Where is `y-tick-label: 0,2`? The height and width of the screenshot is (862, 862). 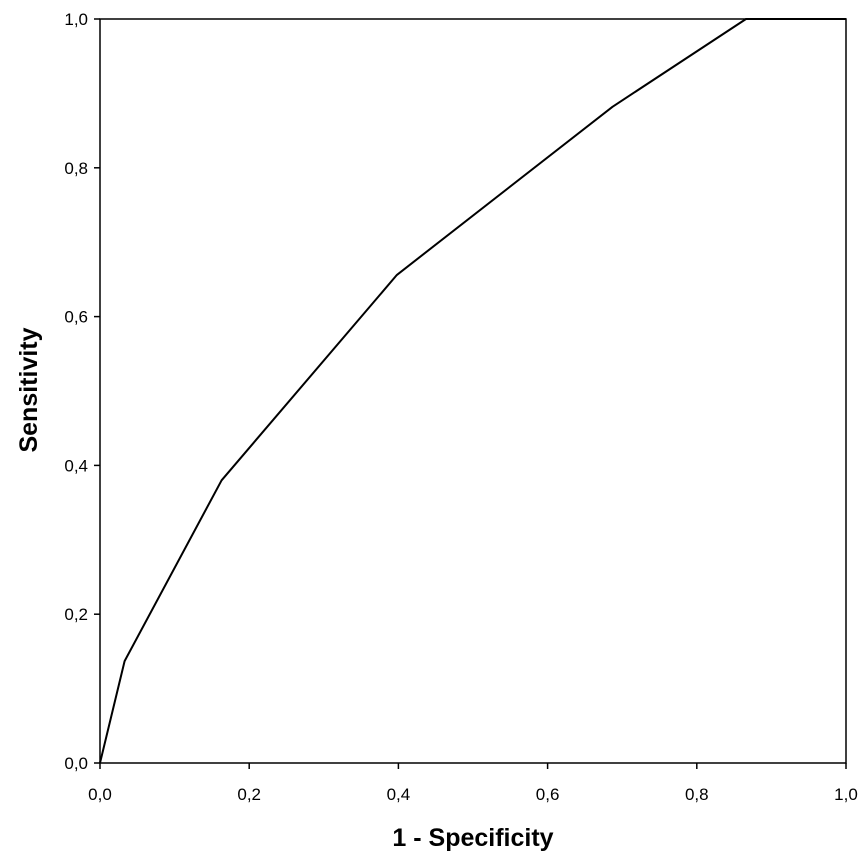
y-tick-label: 0,2 is located at coordinates (76, 614).